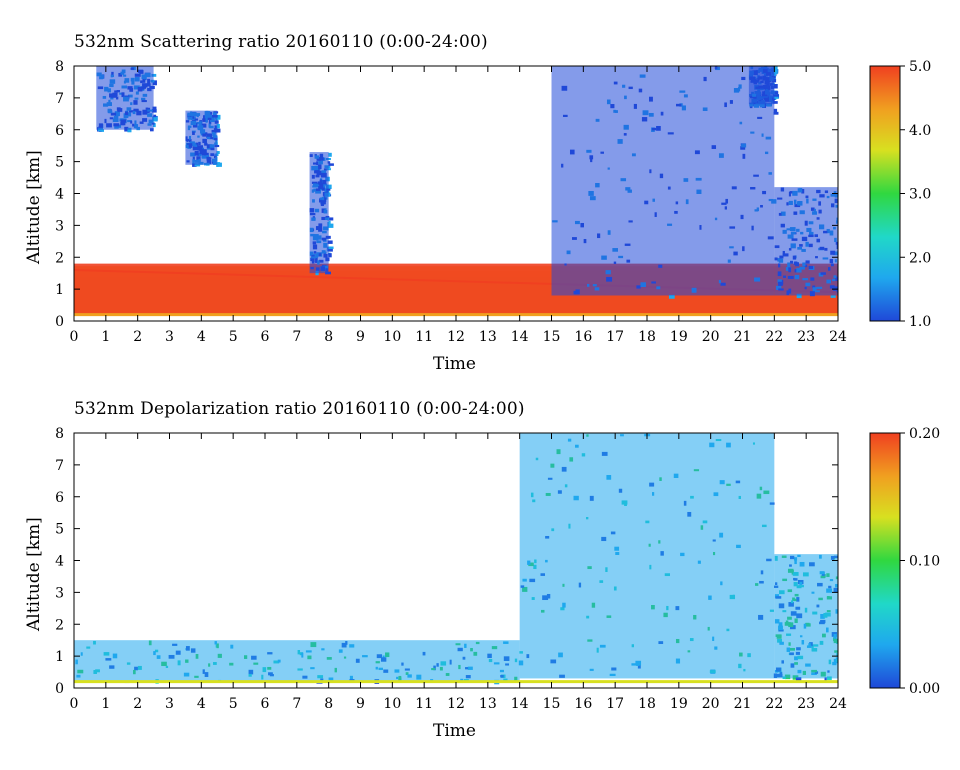  I want to click on x-axis-label-depolarization: Time, so click(454, 731).